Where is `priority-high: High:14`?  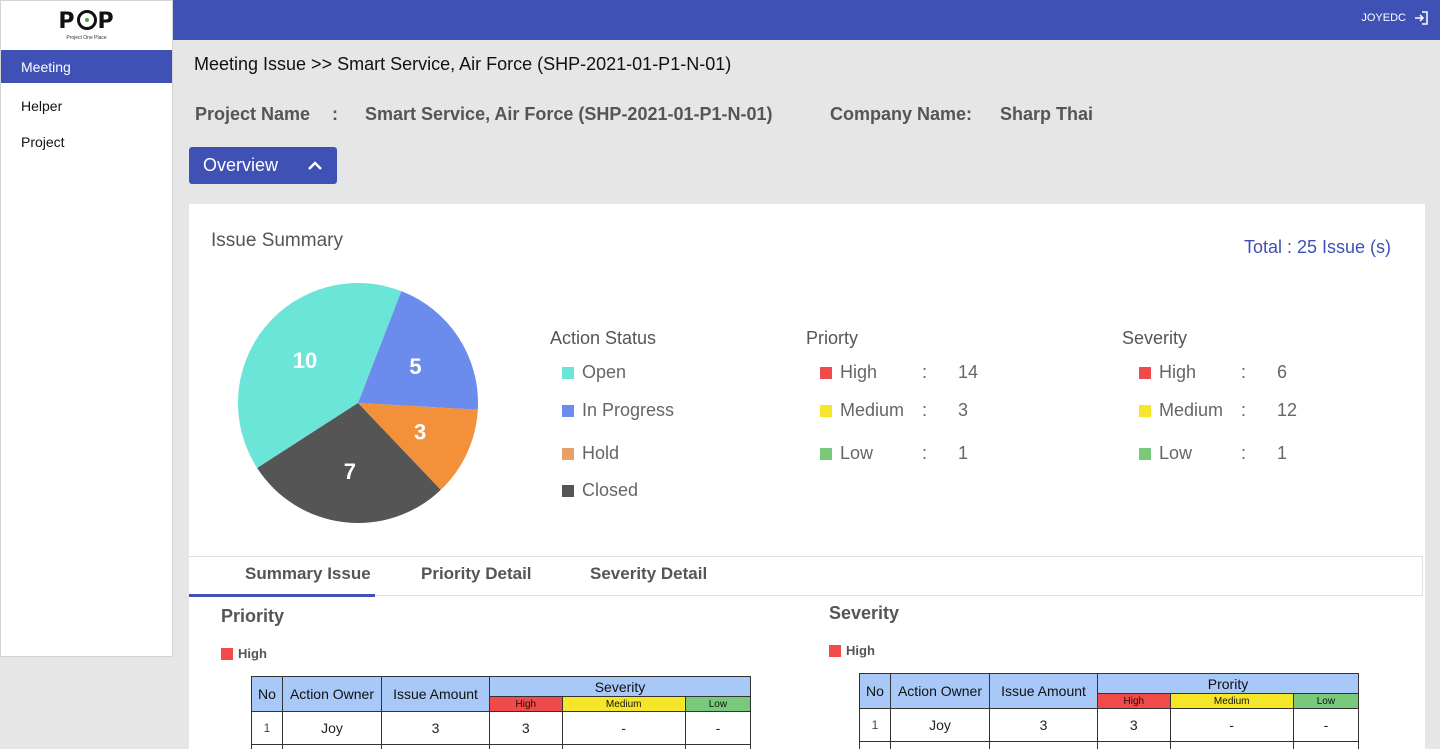
priority-high: High:14 is located at coordinates (899, 372).